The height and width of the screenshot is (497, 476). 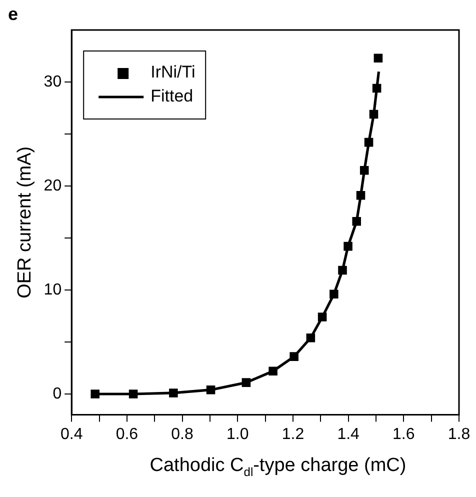 I want to click on y-tick-label: 0, so click(x=57, y=393).